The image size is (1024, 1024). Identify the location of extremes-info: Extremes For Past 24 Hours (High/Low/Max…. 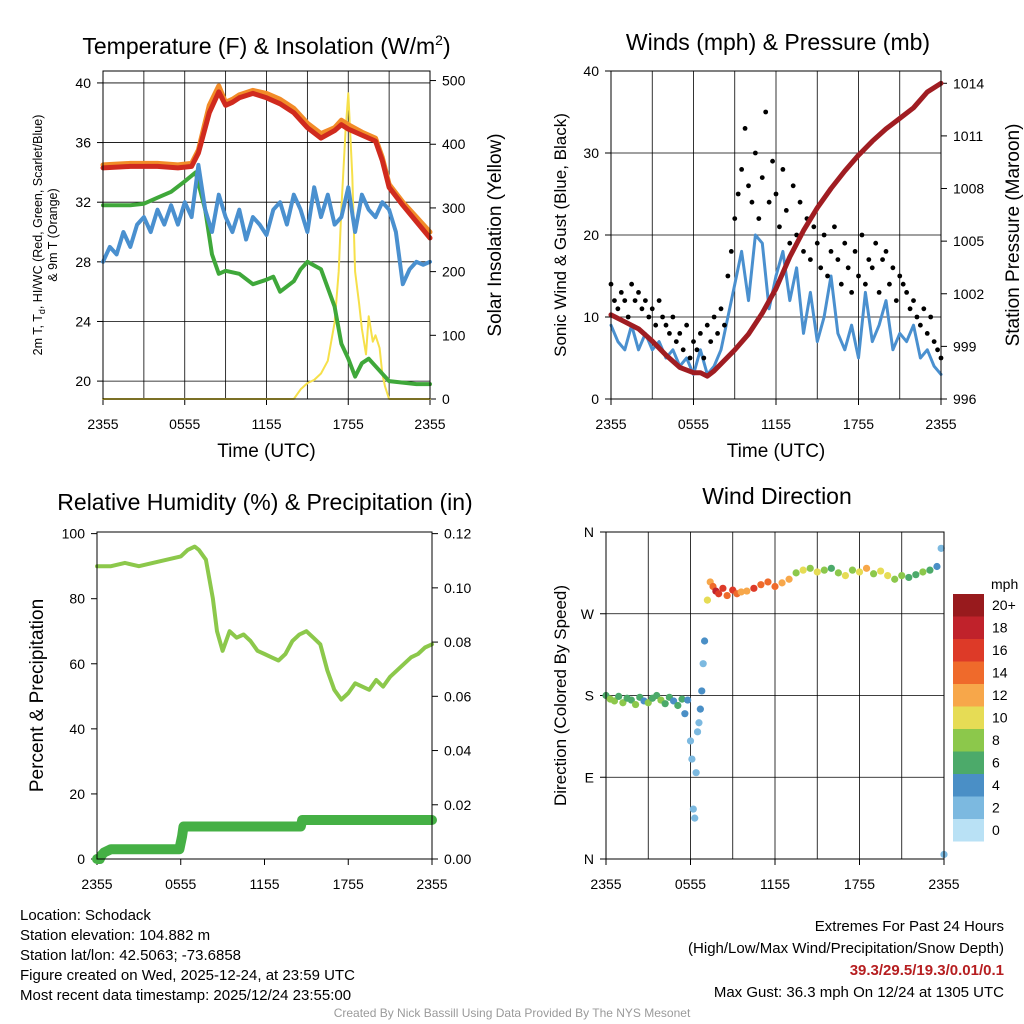
(846, 960).